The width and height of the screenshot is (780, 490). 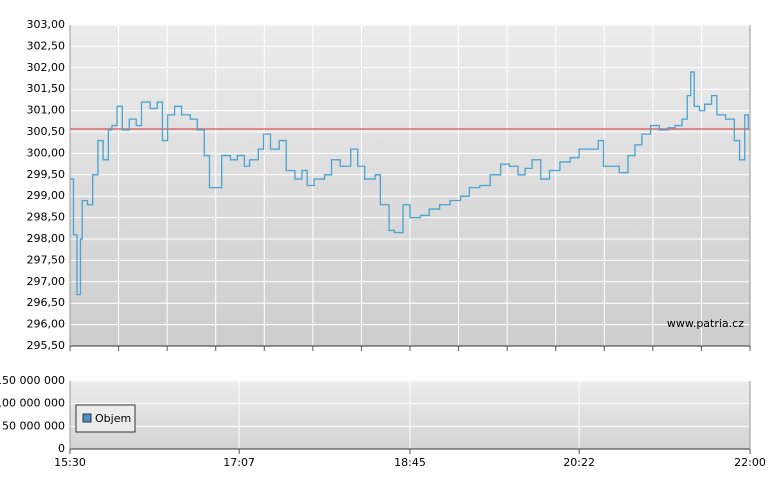 I want to click on x-tick-label: 15:30, so click(x=70, y=462).